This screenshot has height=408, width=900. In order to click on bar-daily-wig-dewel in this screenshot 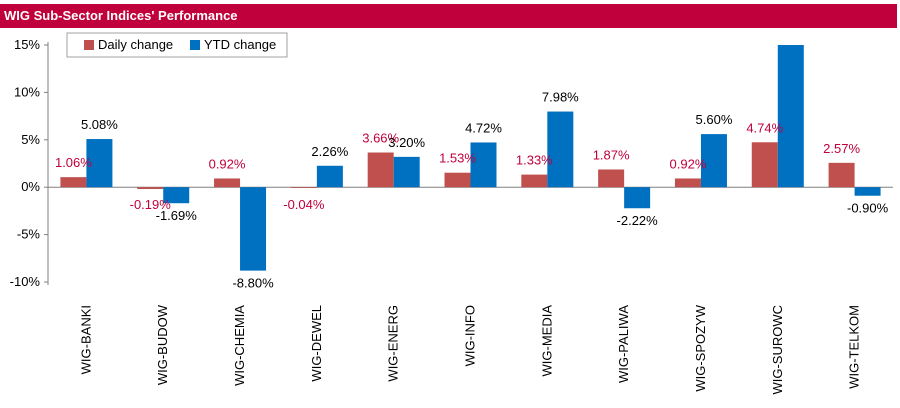, I will do `click(303, 187)`.